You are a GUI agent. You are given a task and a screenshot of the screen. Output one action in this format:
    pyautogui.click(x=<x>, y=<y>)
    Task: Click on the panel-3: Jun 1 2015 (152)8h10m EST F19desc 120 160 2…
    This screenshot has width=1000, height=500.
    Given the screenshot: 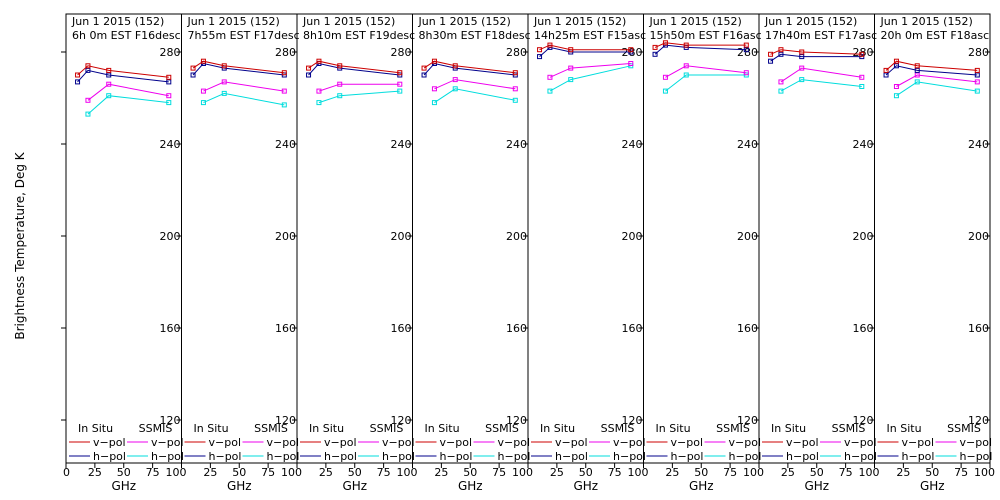 What is the action you would take?
    pyautogui.click(x=355, y=253)
    